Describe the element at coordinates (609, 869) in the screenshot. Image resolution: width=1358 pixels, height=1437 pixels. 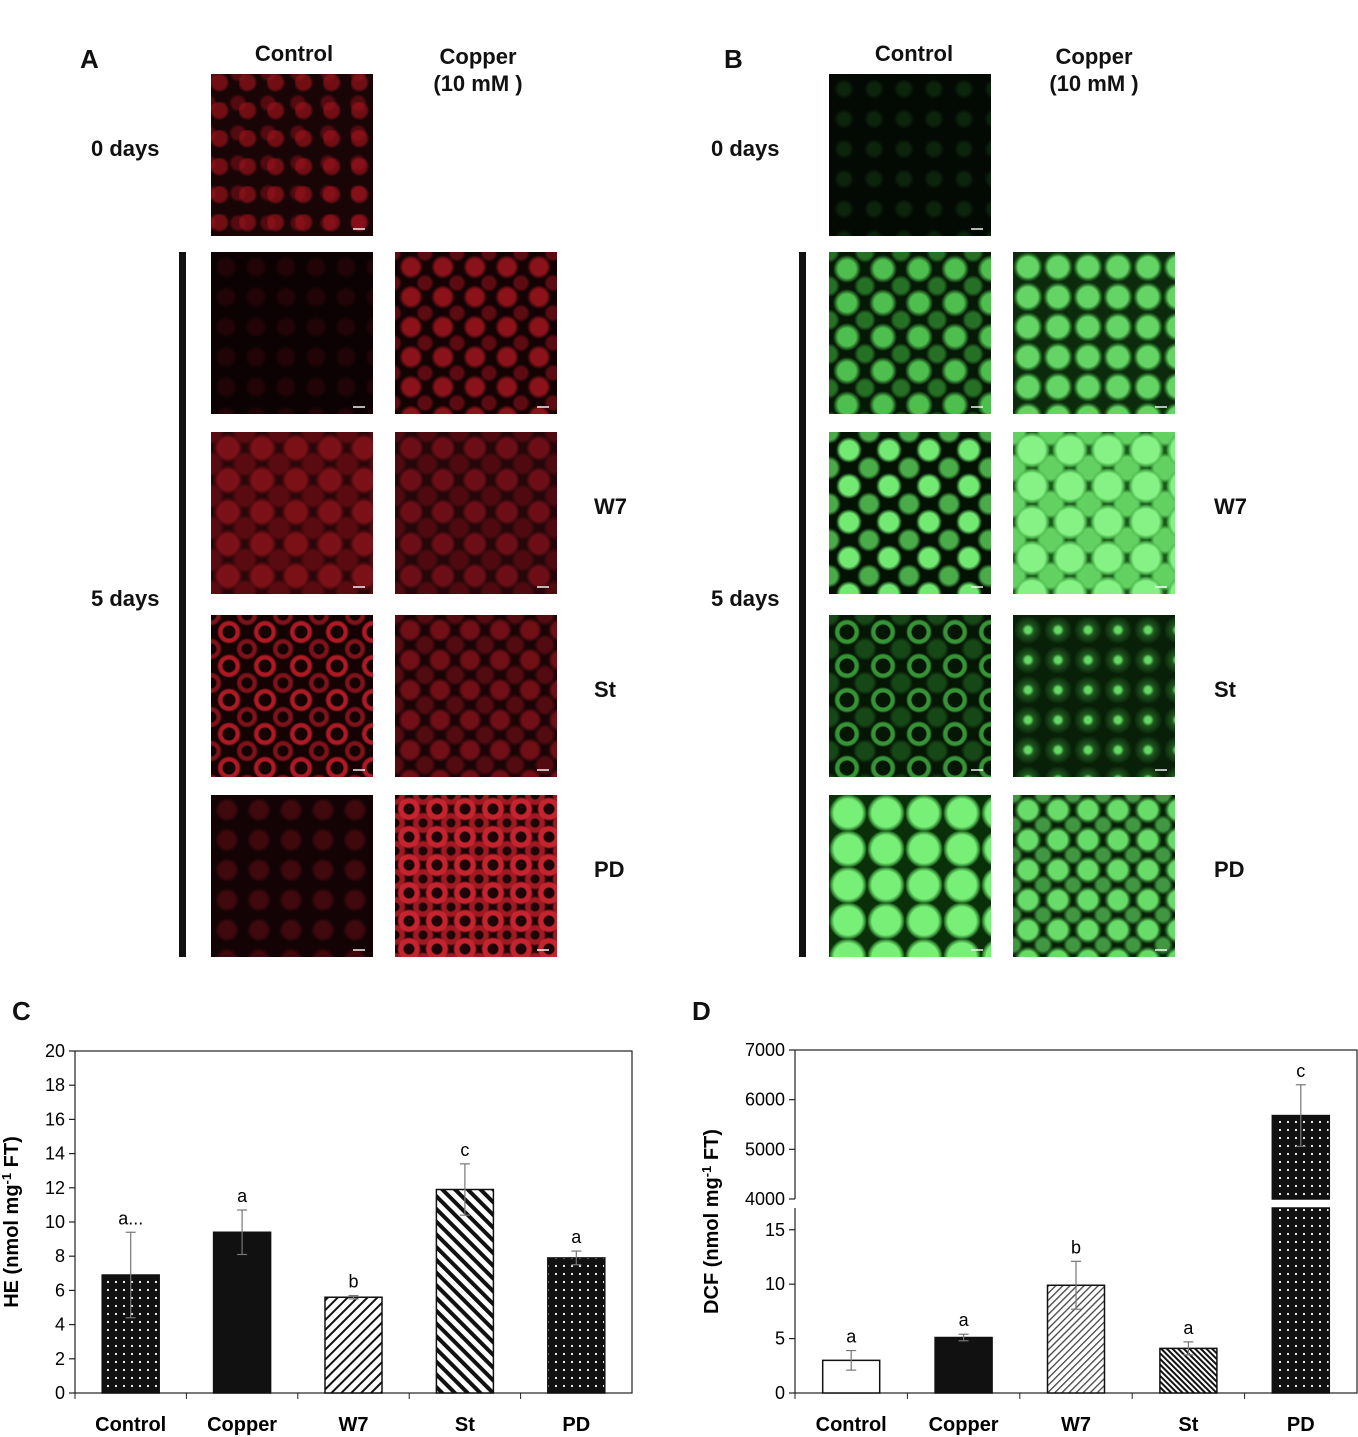
I see `panel-a-label-pd: PD` at that location.